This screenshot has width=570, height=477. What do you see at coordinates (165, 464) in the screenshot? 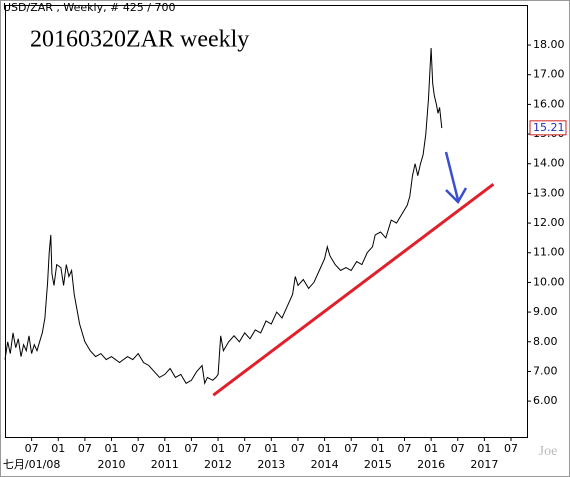
I see `x-year-label: 2011` at bounding box center [165, 464].